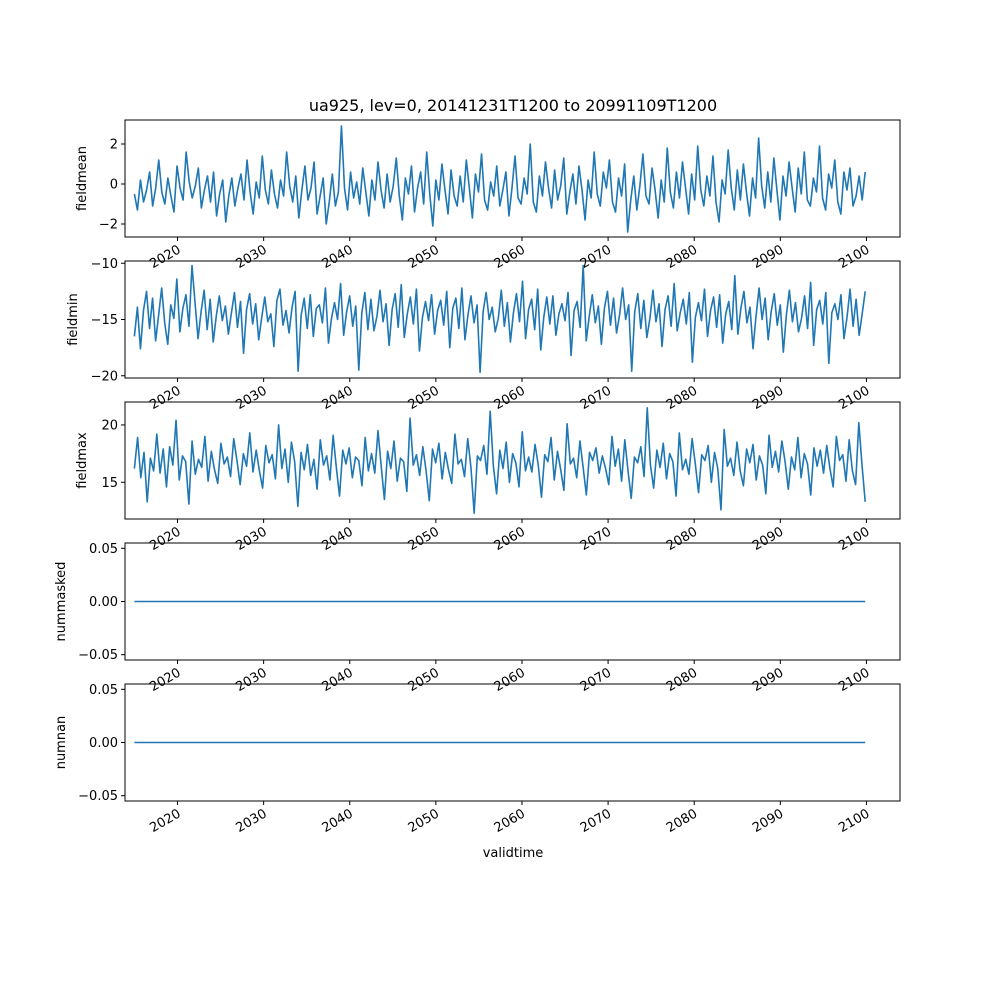 Image resolution: width=1000 pixels, height=1000 pixels. What do you see at coordinates (61, 602) in the screenshot?
I see `y-axis-label: nummasked` at bounding box center [61, 602].